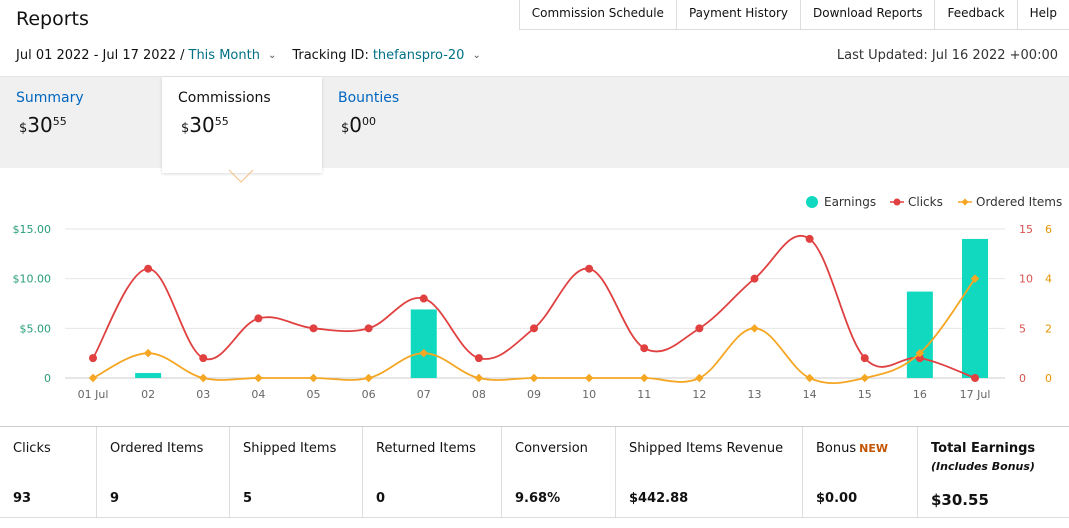  Describe the element at coordinates (203, 394) in the screenshot. I see `x-axis-tick: 03` at that location.